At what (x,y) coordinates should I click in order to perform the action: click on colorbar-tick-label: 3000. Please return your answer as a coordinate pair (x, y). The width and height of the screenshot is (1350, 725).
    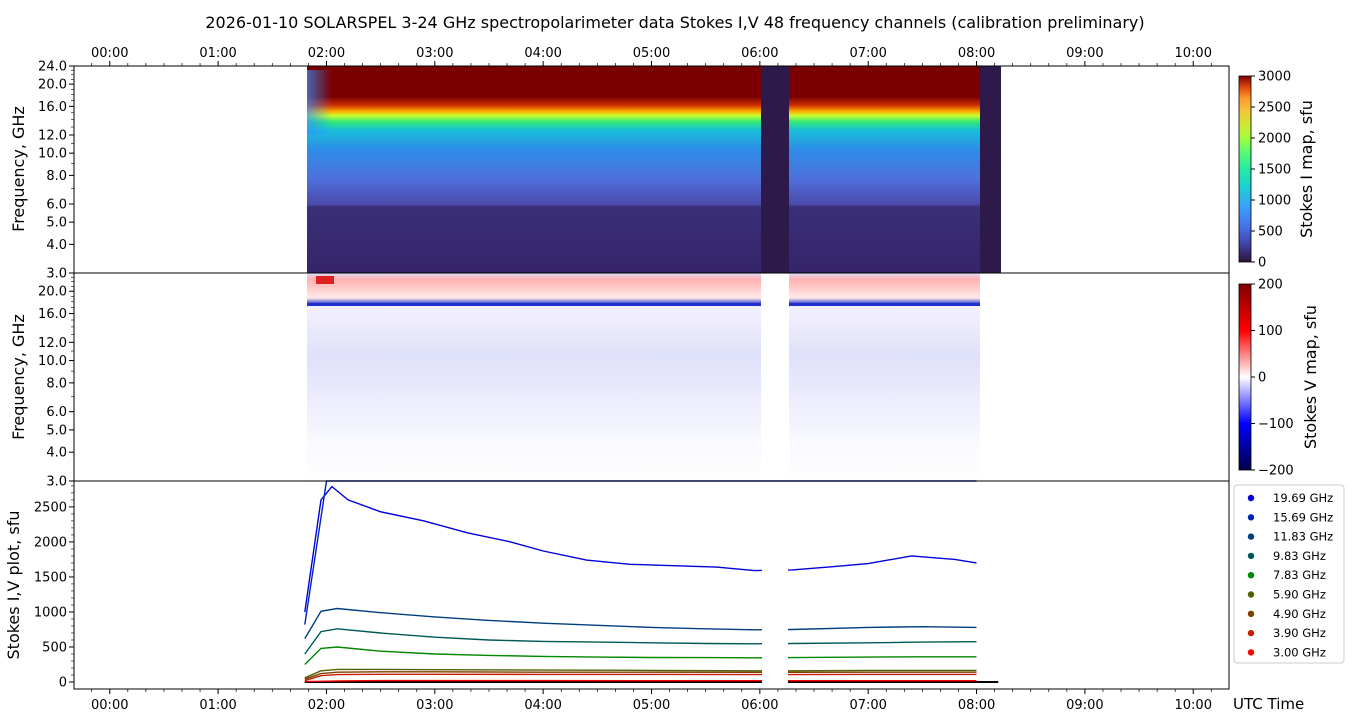
    Looking at the image, I should click on (1274, 77).